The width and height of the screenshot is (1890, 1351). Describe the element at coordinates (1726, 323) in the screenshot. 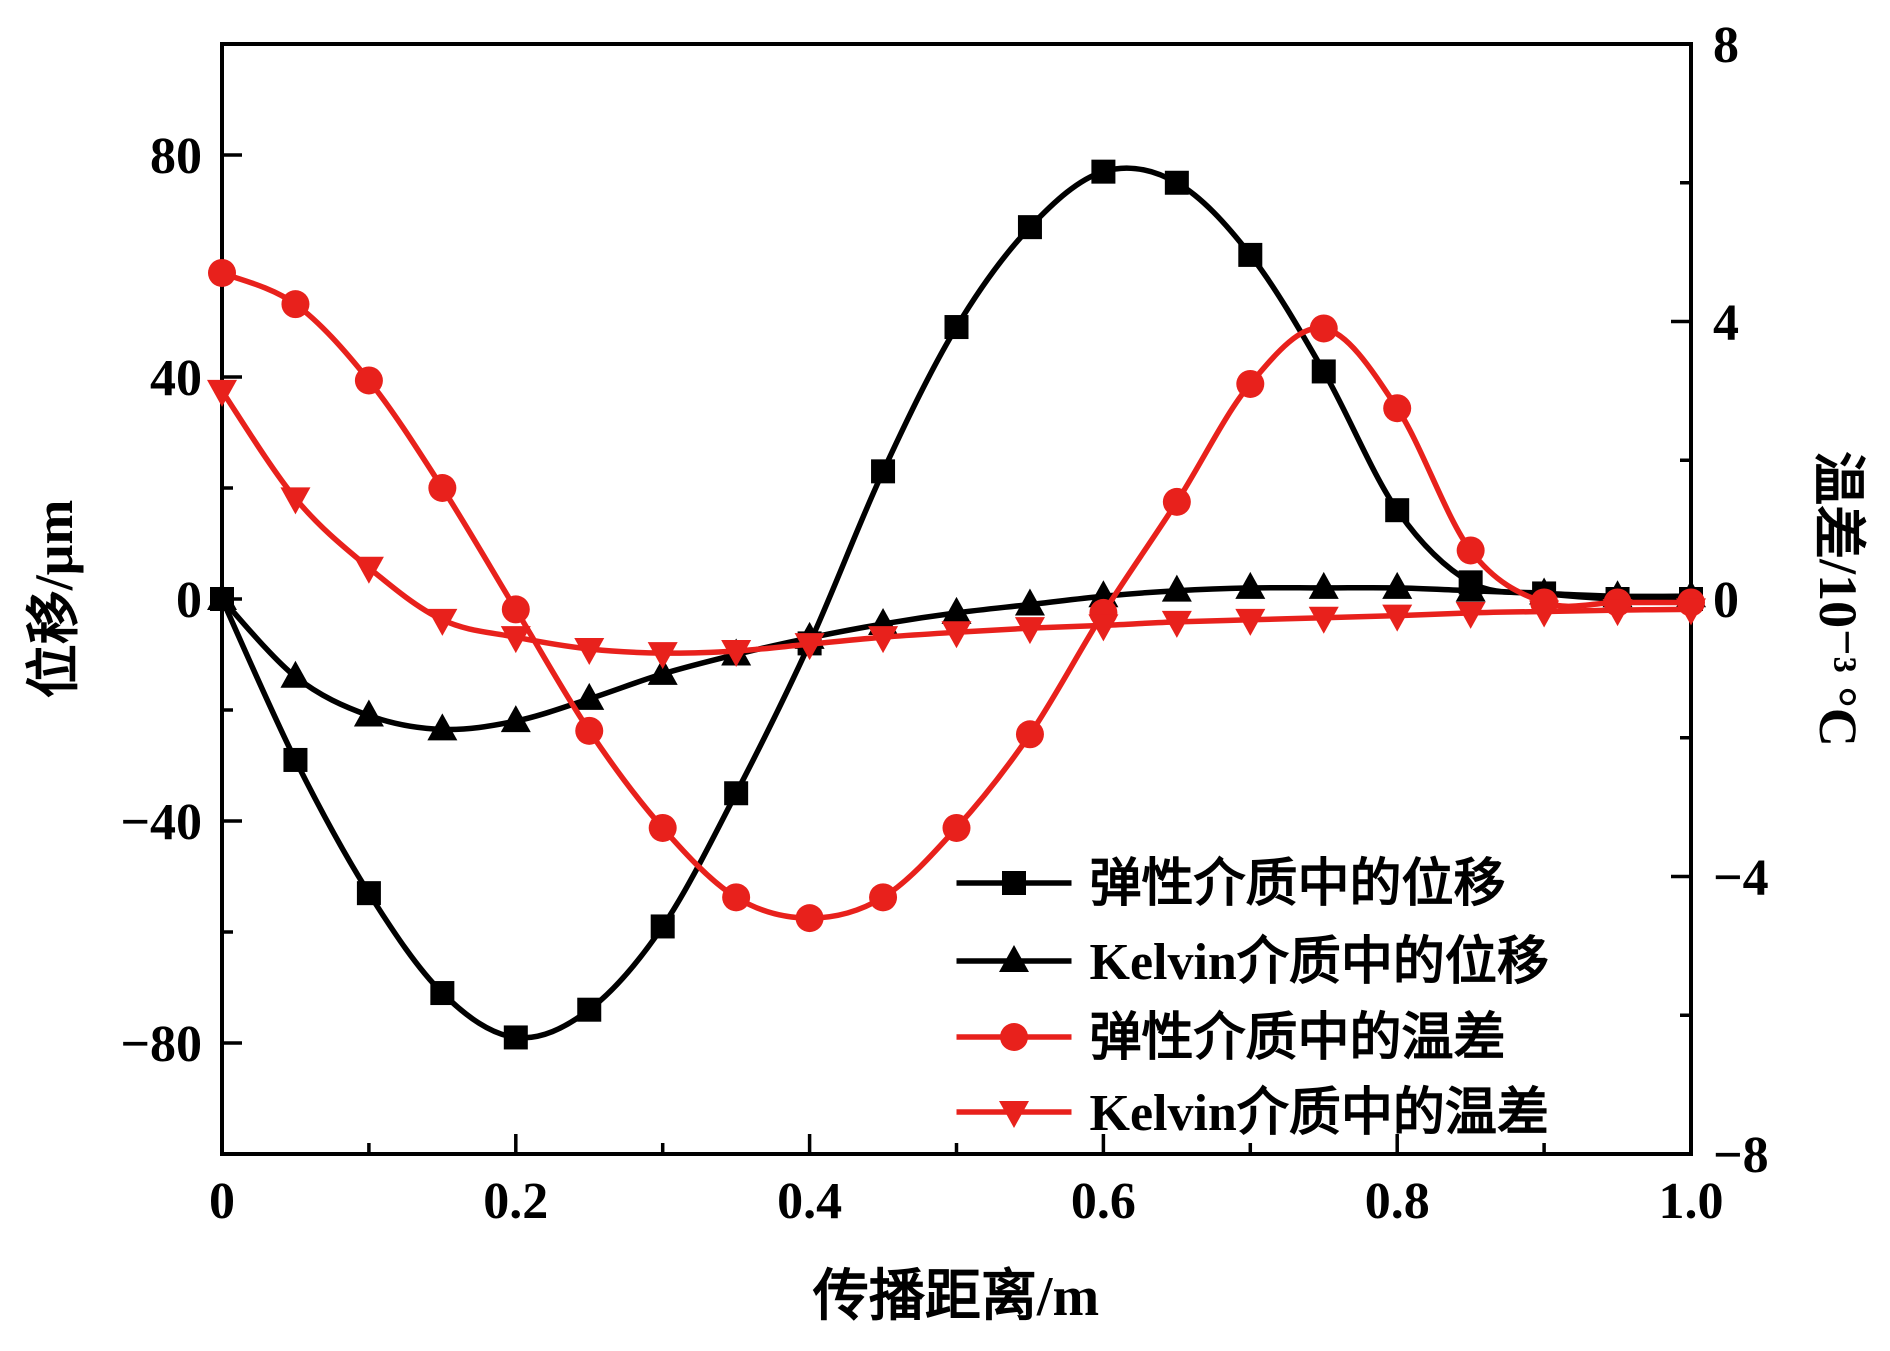

I see `right-tick-label: 4` at that location.